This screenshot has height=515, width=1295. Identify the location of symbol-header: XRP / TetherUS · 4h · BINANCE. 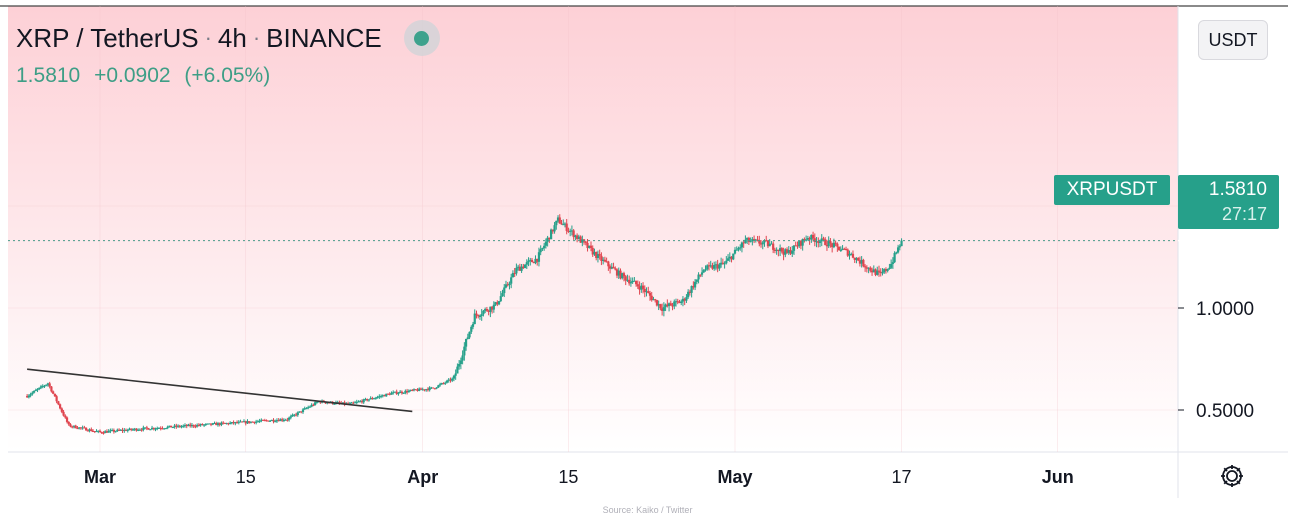
(228, 38).